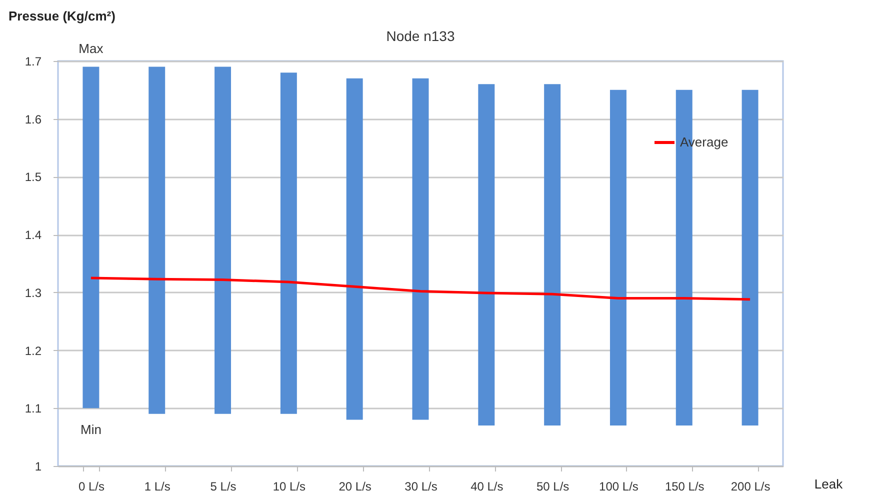 Image resolution: width=885 pixels, height=504 pixels. What do you see at coordinates (420, 36) in the screenshot?
I see `chart-title: Node n133` at bounding box center [420, 36].